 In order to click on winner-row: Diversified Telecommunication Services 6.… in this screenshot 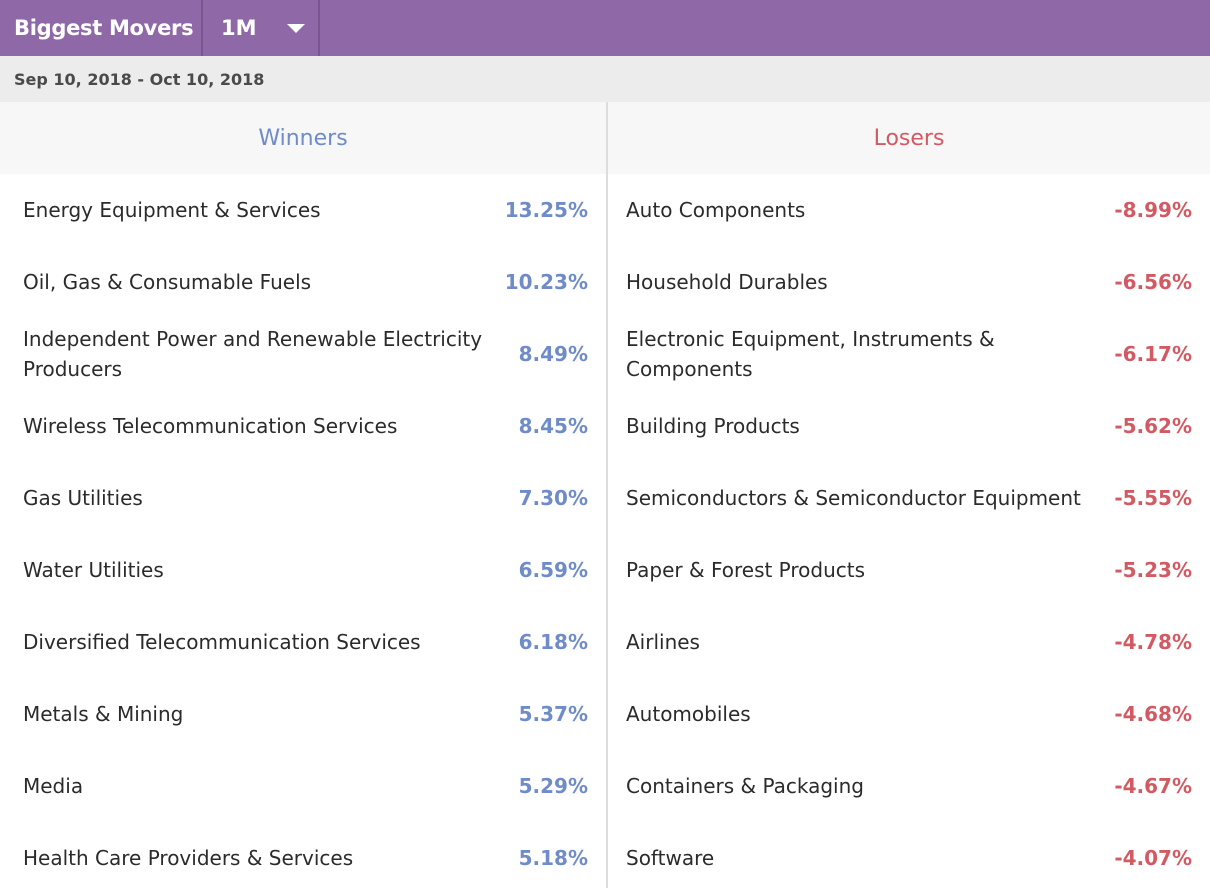, I will do `click(303, 642)`.